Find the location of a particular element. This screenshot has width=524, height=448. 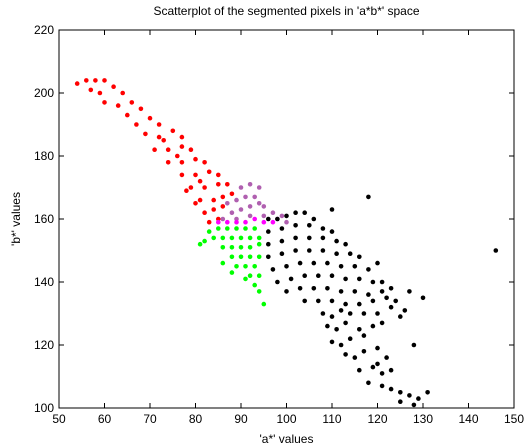

y-tick-label: 160 is located at coordinates (44, 219).